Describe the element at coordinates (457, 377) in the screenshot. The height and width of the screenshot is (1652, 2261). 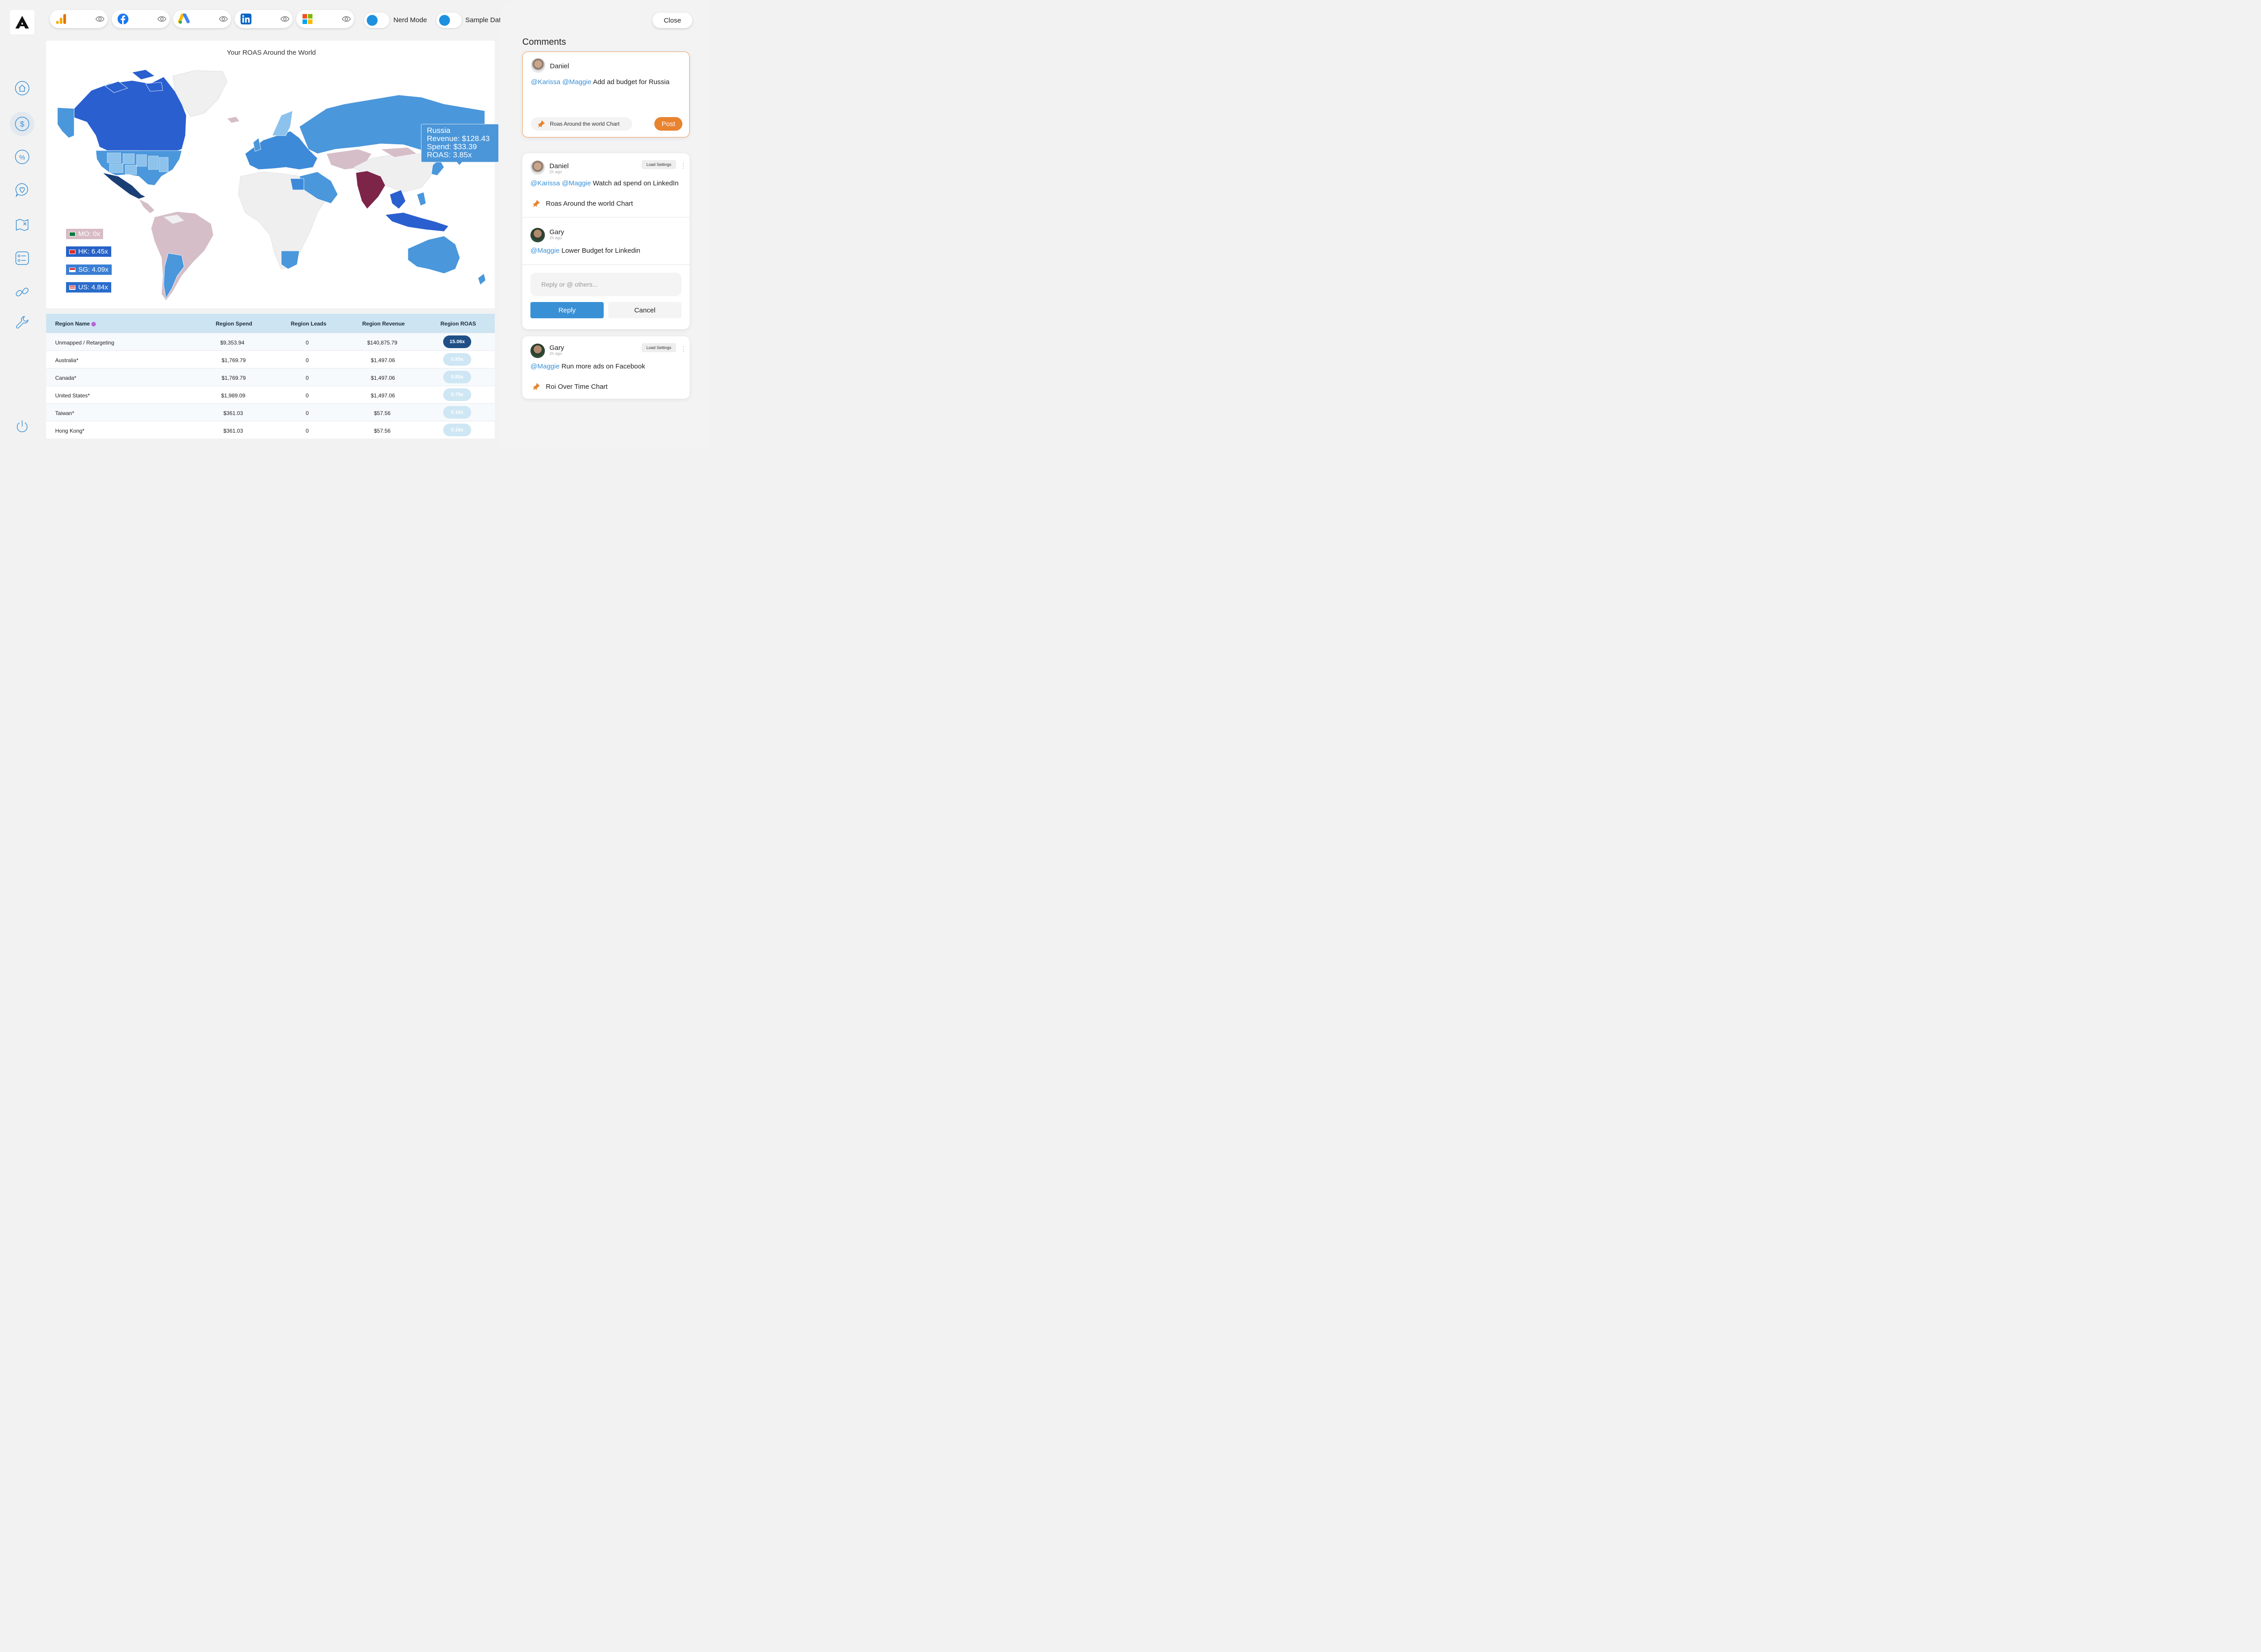
I see `roas-pill: 0.85x` at that location.